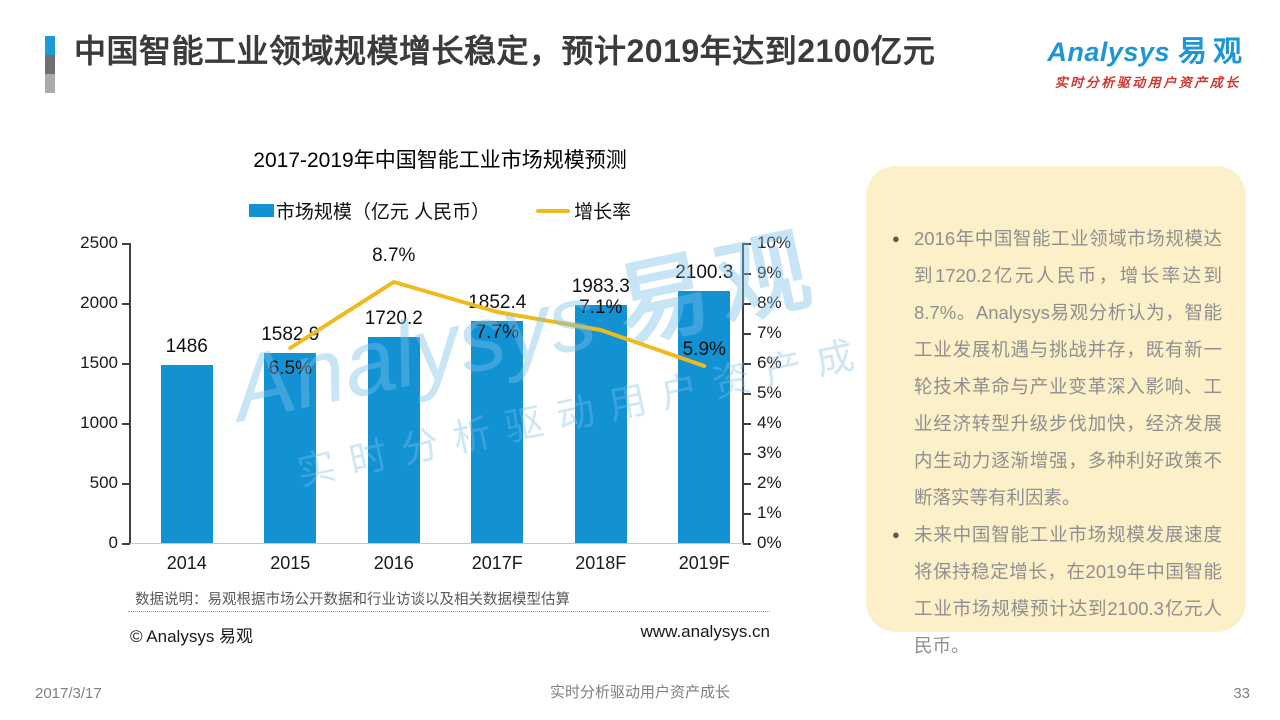 The height and width of the screenshot is (720, 1280). I want to click on chart-legend: 市场规模（亿元 人民币） 增长率, so click(440, 210).